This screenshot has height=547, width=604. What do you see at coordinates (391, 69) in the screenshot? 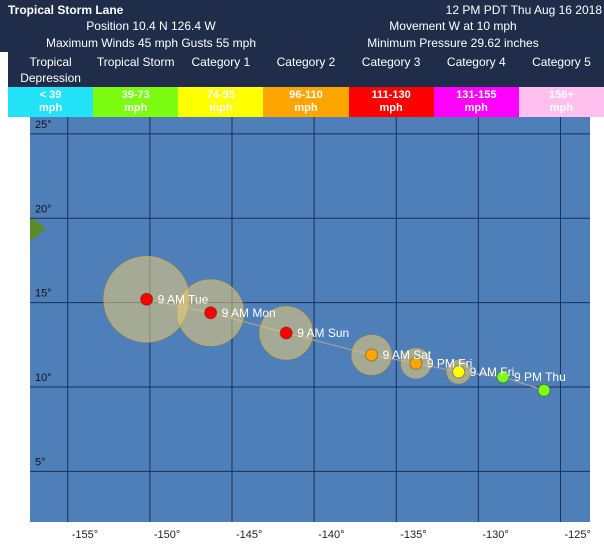
I see `legend-label: Category 3` at bounding box center [391, 69].